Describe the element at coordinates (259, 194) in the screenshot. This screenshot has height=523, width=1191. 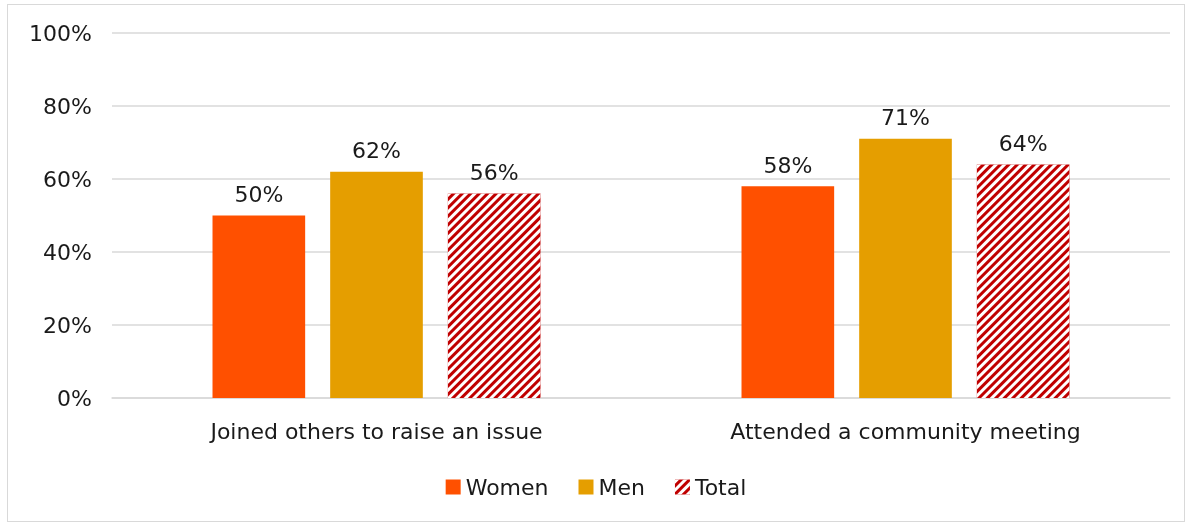
I see `data-label: 50%` at that location.